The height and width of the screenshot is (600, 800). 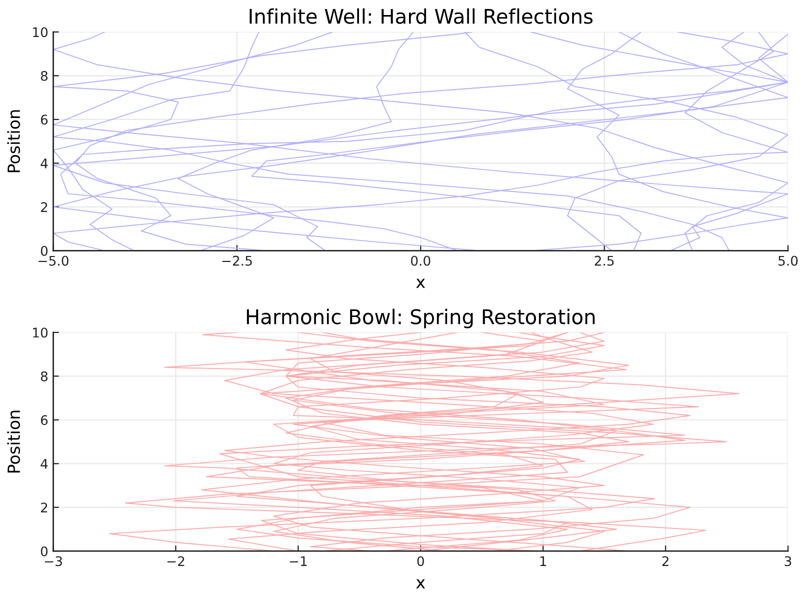 I want to click on x-tick-label: 2.5, so click(x=604, y=261).